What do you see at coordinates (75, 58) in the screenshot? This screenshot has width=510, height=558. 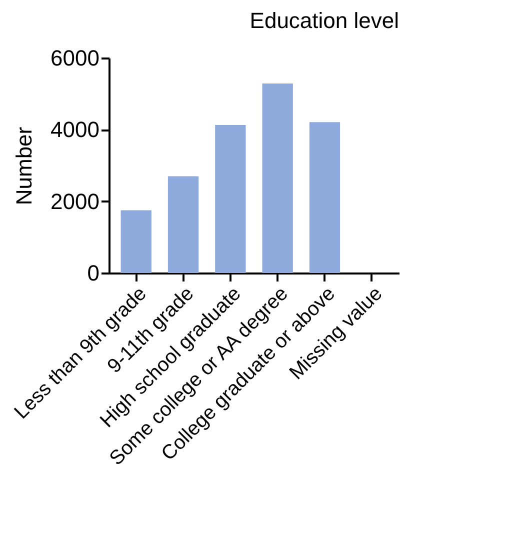 I see `y-tick-label: 6000` at bounding box center [75, 58].